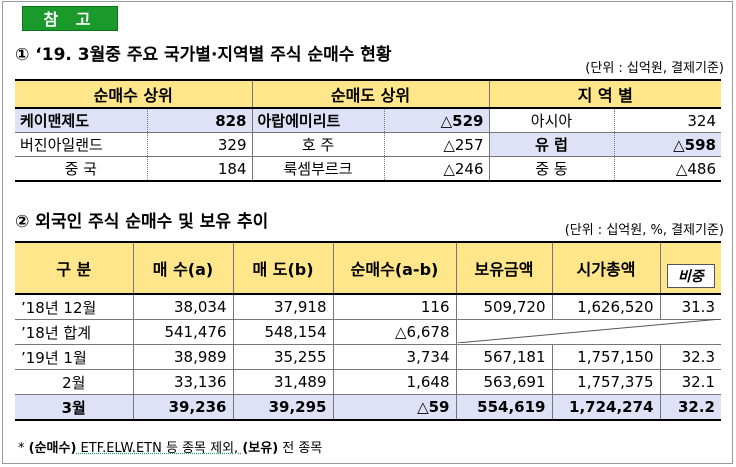  Describe the element at coordinates (654, 68) in the screenshot. I see `section1-unit: (단위 : 십억원, 결제기준)` at that location.